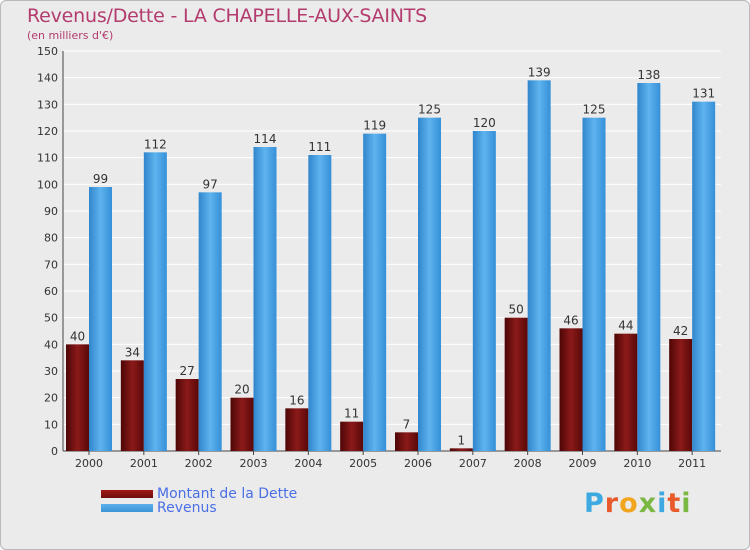 The width and height of the screenshot is (750, 550). What do you see at coordinates (132, 352) in the screenshot?
I see `data-label-dette: 34` at bounding box center [132, 352].